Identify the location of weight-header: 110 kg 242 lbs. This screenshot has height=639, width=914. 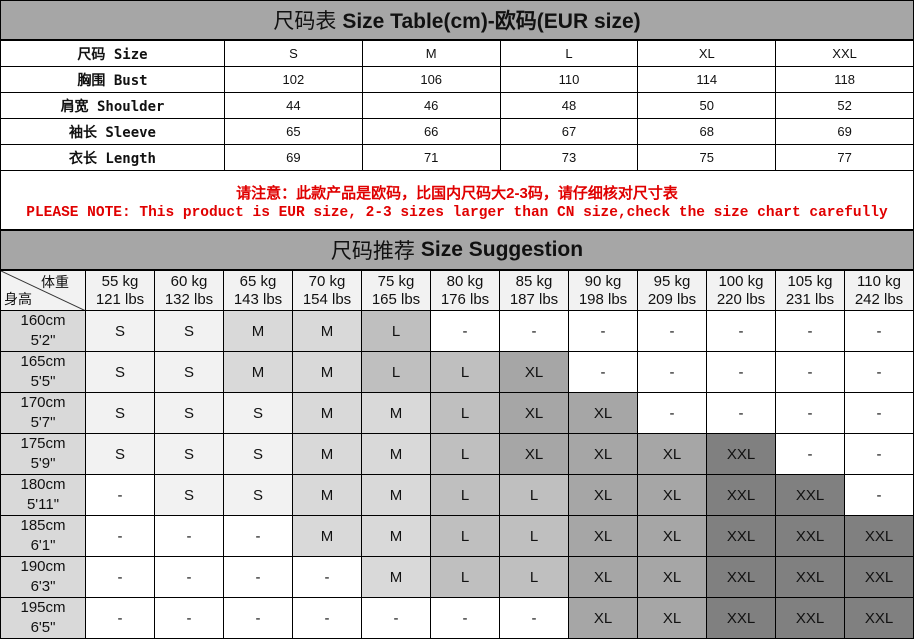
(879, 290).